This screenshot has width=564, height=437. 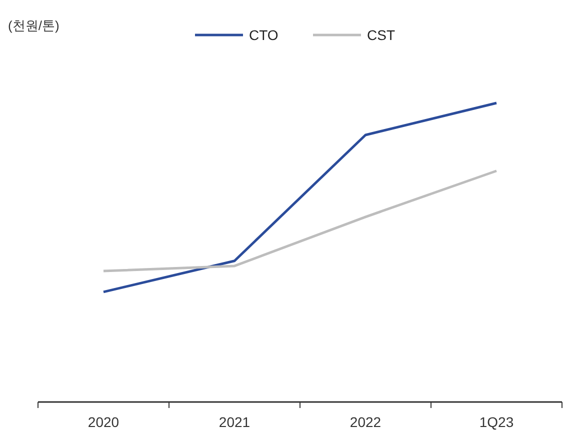 I want to click on legend-label: CTO, so click(x=263, y=35).